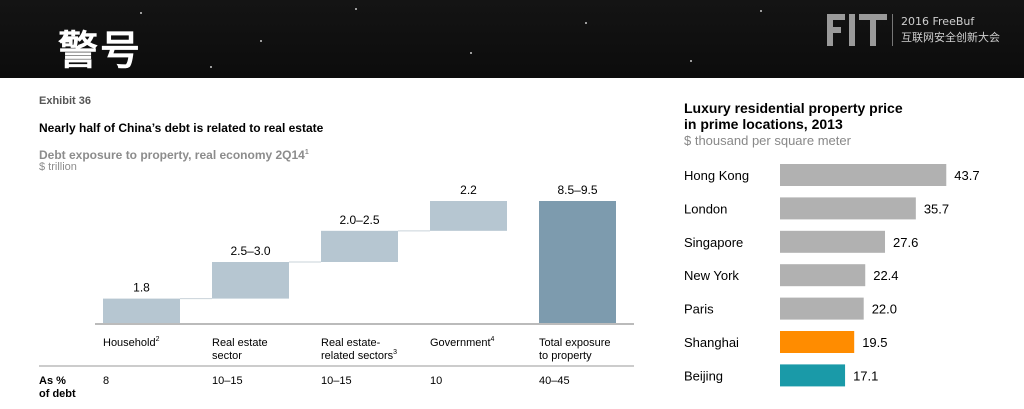 This screenshot has height=409, width=1024. Describe the element at coordinates (884, 309) in the screenshot. I see `hbar-value-label: 22.0` at that location.